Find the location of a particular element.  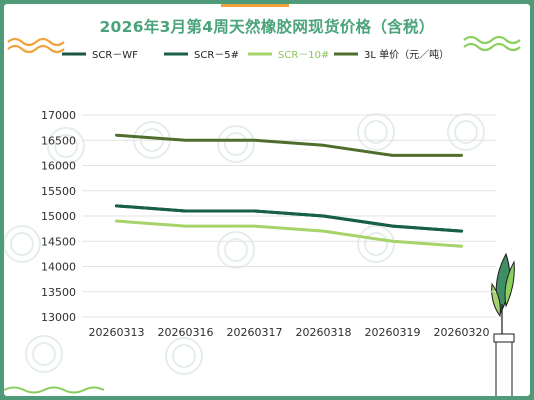

y-tick-label: 13000 is located at coordinates (58, 317).